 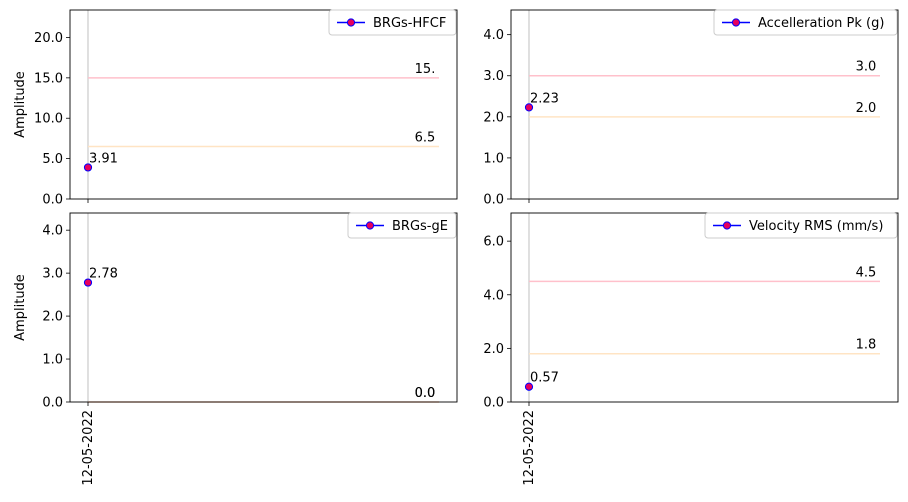 I want to click on data-label: 2.23, so click(x=544, y=98).